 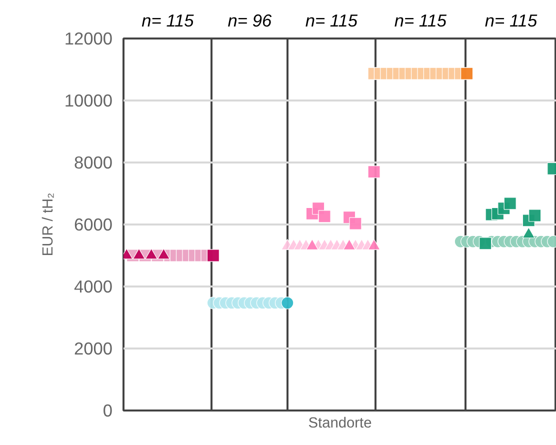 I want to click on y-tick-label: 10000, so click(x=88, y=100).